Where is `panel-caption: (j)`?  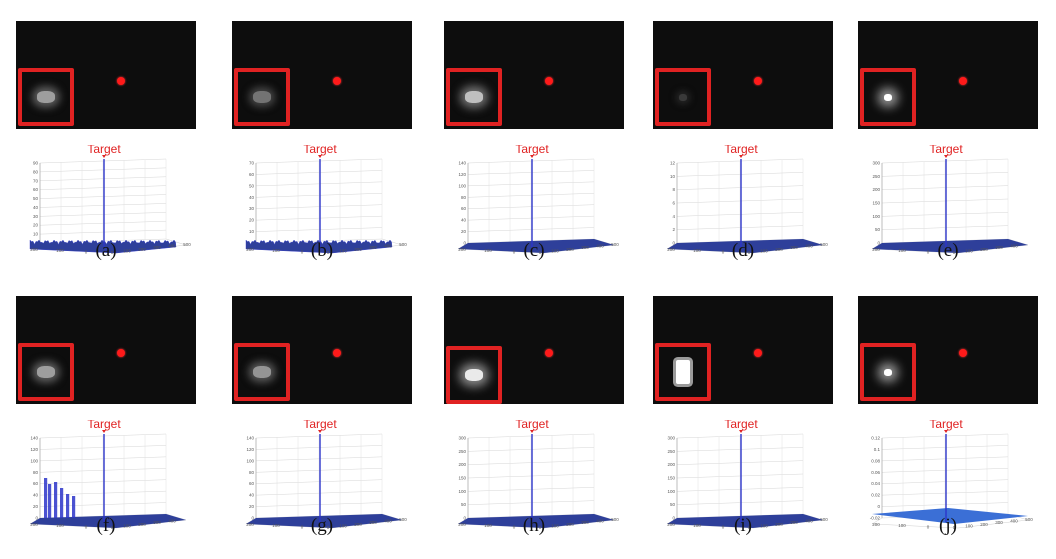 panel-caption: (j) is located at coordinates (948, 525).